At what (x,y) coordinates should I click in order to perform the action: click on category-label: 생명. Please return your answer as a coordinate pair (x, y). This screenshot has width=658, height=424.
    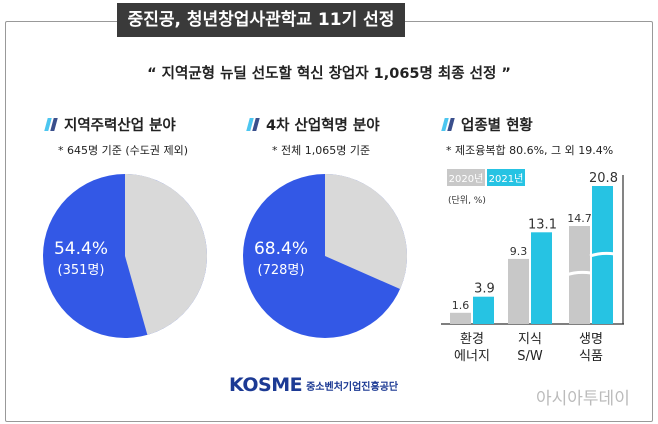
    Looking at the image, I should click on (591, 339).